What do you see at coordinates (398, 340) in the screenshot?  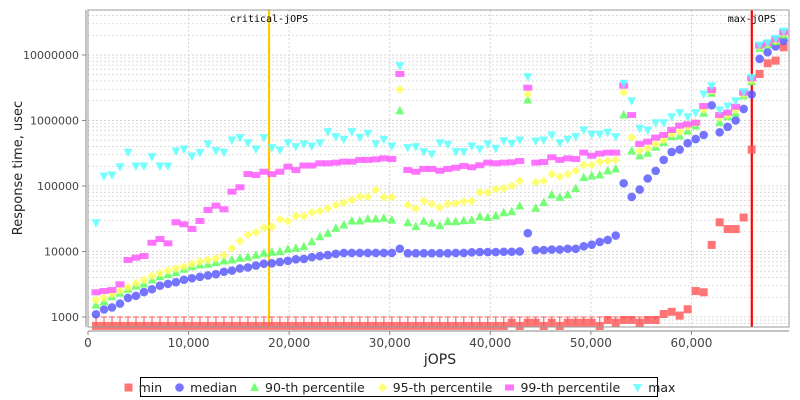 I see `x-axis-ticks: 0 10,000 20,000 30,000 40,000 50,000 60,000` at bounding box center [398, 340].